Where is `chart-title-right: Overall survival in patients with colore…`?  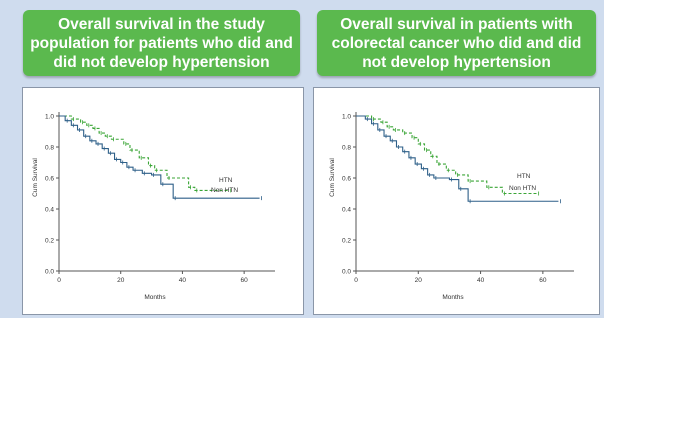
chart-title-right: Overall survival in patients with colore… is located at coordinates (456, 43).